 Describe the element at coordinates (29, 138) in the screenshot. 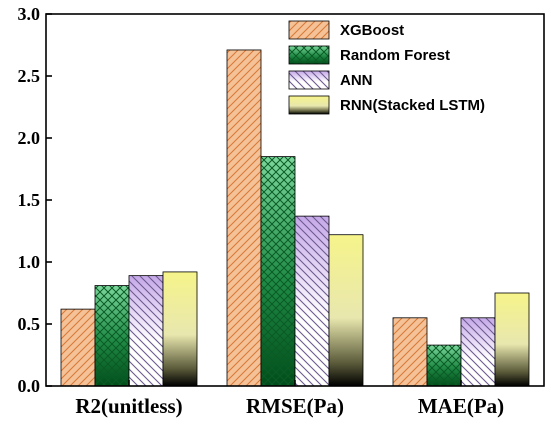

I see `y-tick-label: 2.0` at that location.